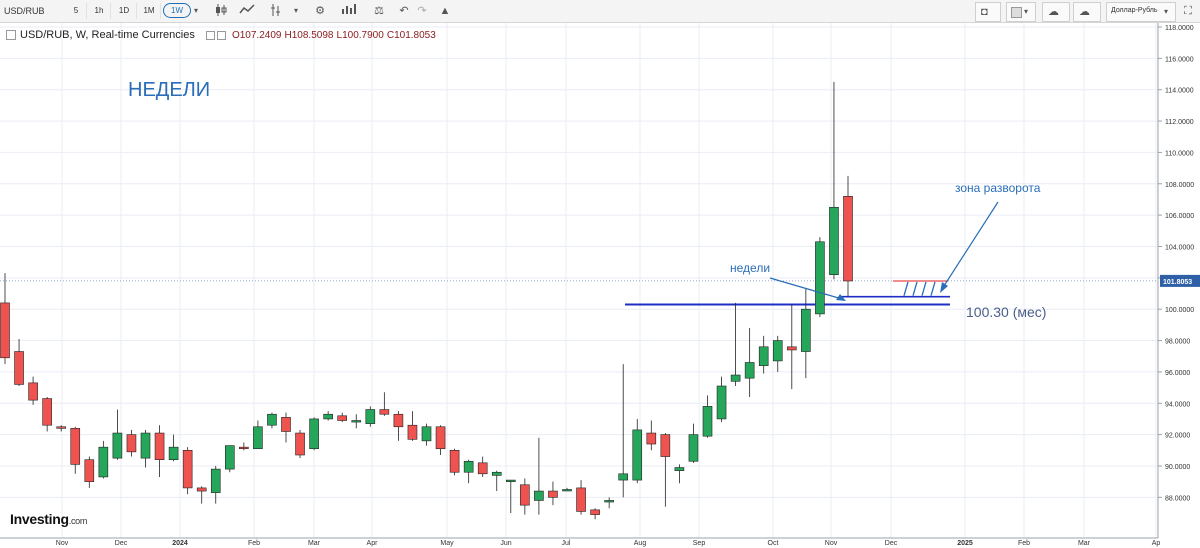 This screenshot has width=1200, height=548. Describe the element at coordinates (349, 11) in the screenshot. I see `compare-icon` at that location.